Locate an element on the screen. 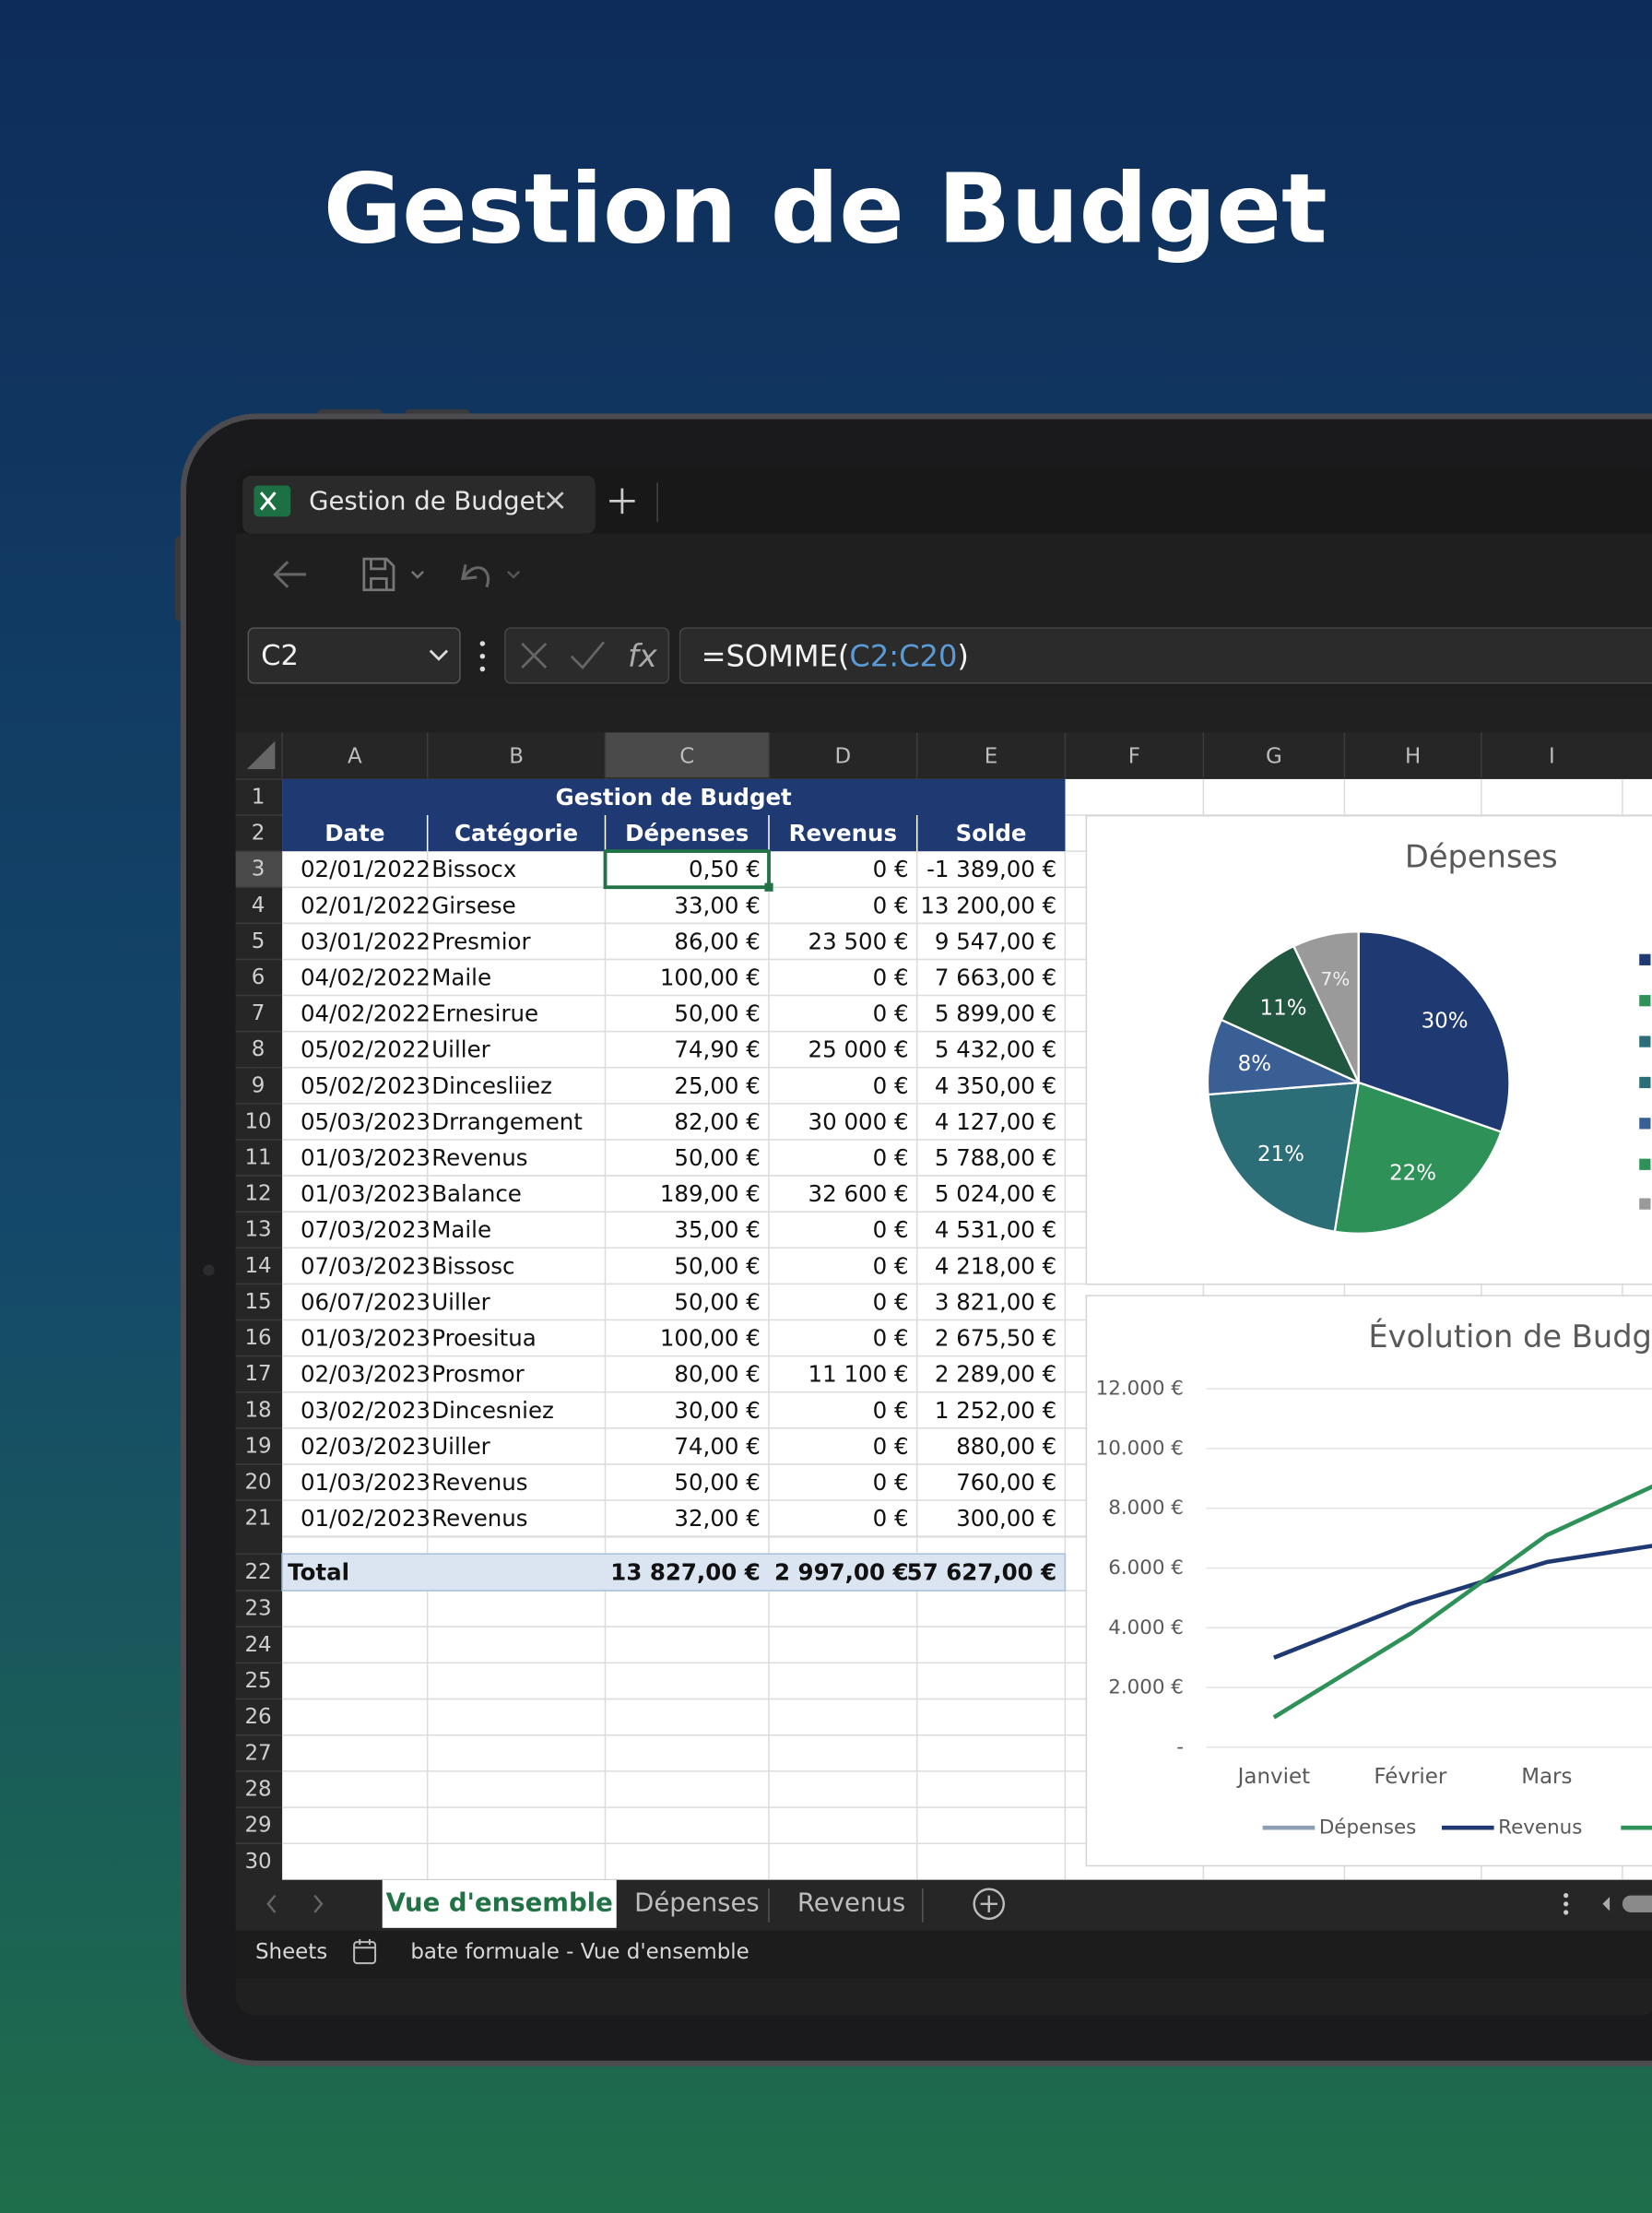  row-header: 25 is located at coordinates (257, 1681).